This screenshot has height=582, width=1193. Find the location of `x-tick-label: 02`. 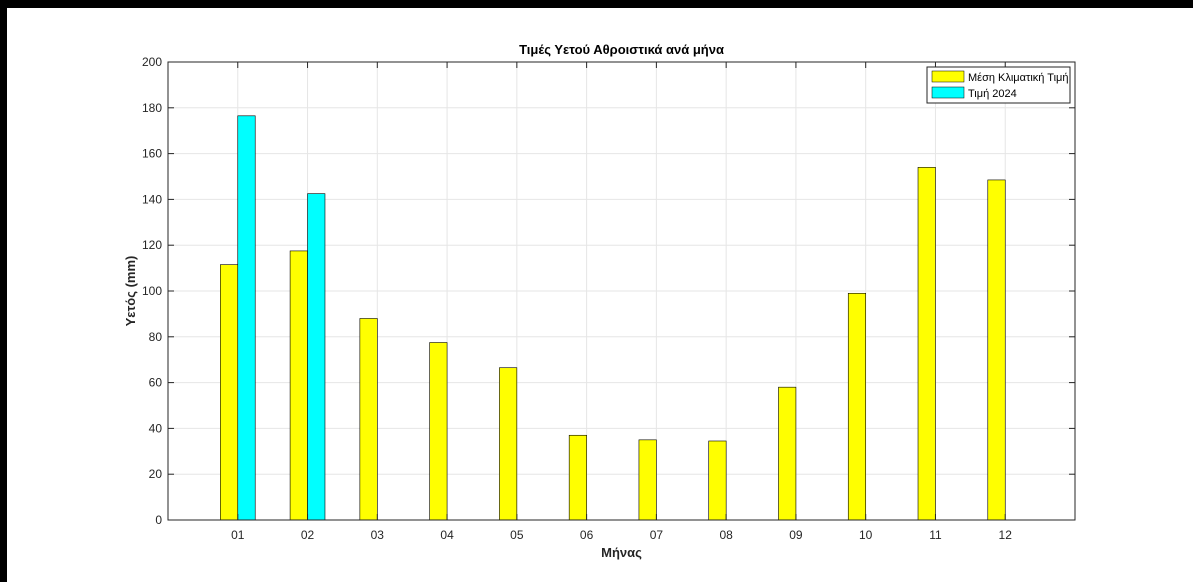

x-tick-label: 02 is located at coordinates (308, 535).